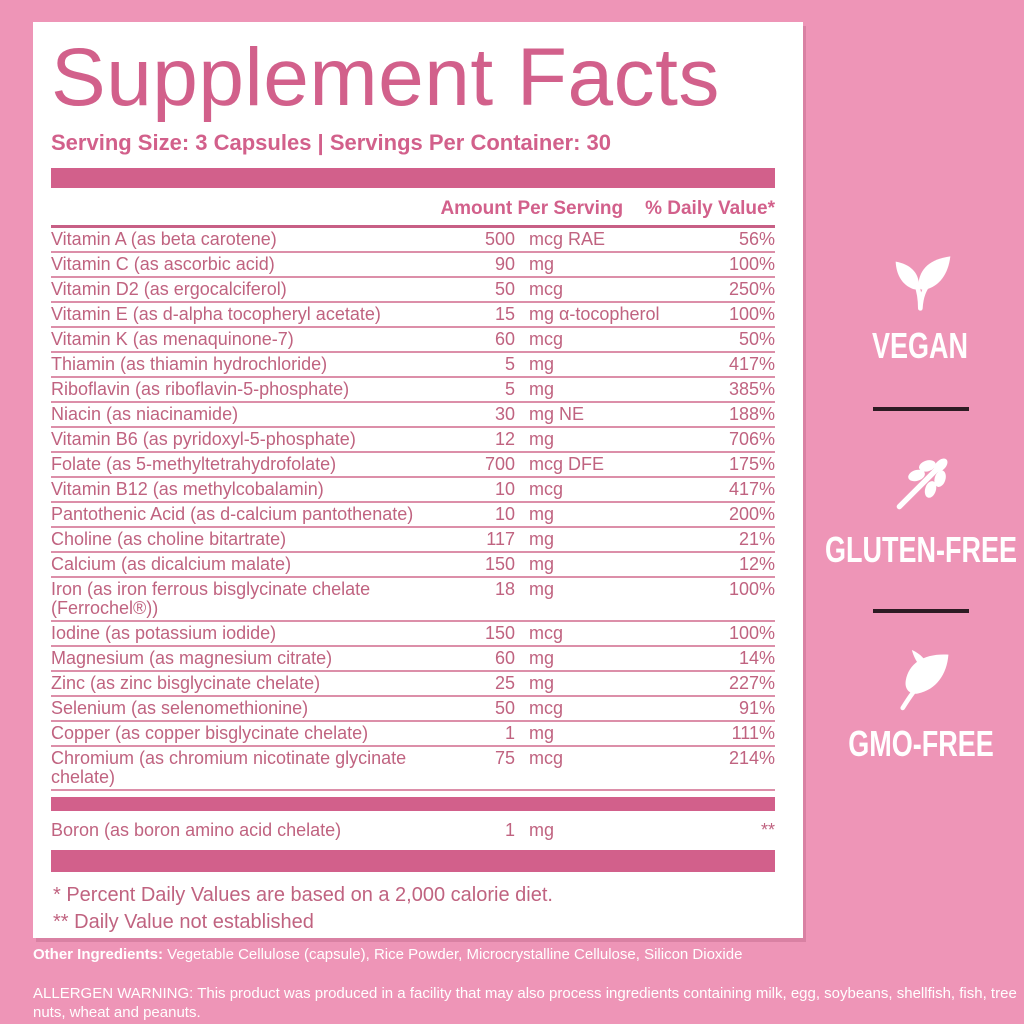  What do you see at coordinates (413, 565) in the screenshot?
I see `table-row: Calcium (as dicalcium malate) 150 mg 12%` at bounding box center [413, 565].